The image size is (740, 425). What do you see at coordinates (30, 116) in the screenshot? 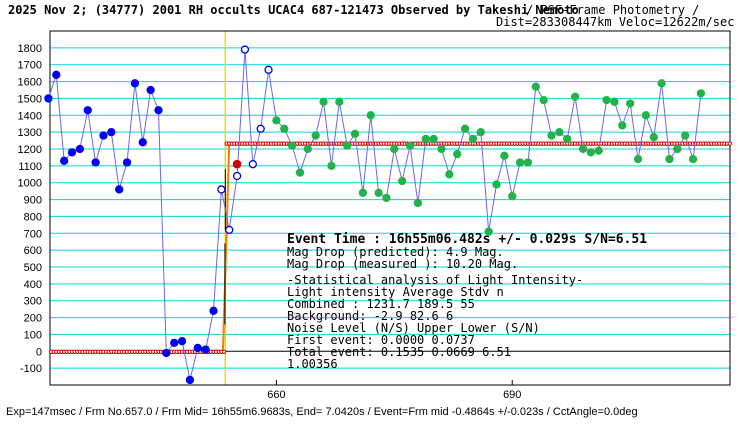
I see `y-tick-label: 1400` at bounding box center [30, 116].